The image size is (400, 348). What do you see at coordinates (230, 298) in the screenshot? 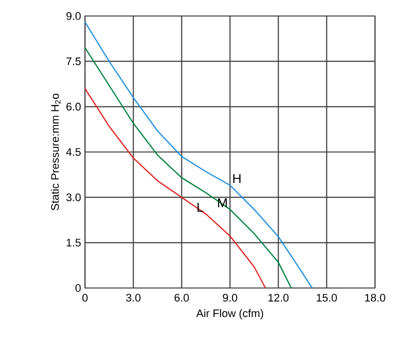
I see `x-tick-label: 9.0` at bounding box center [230, 298].